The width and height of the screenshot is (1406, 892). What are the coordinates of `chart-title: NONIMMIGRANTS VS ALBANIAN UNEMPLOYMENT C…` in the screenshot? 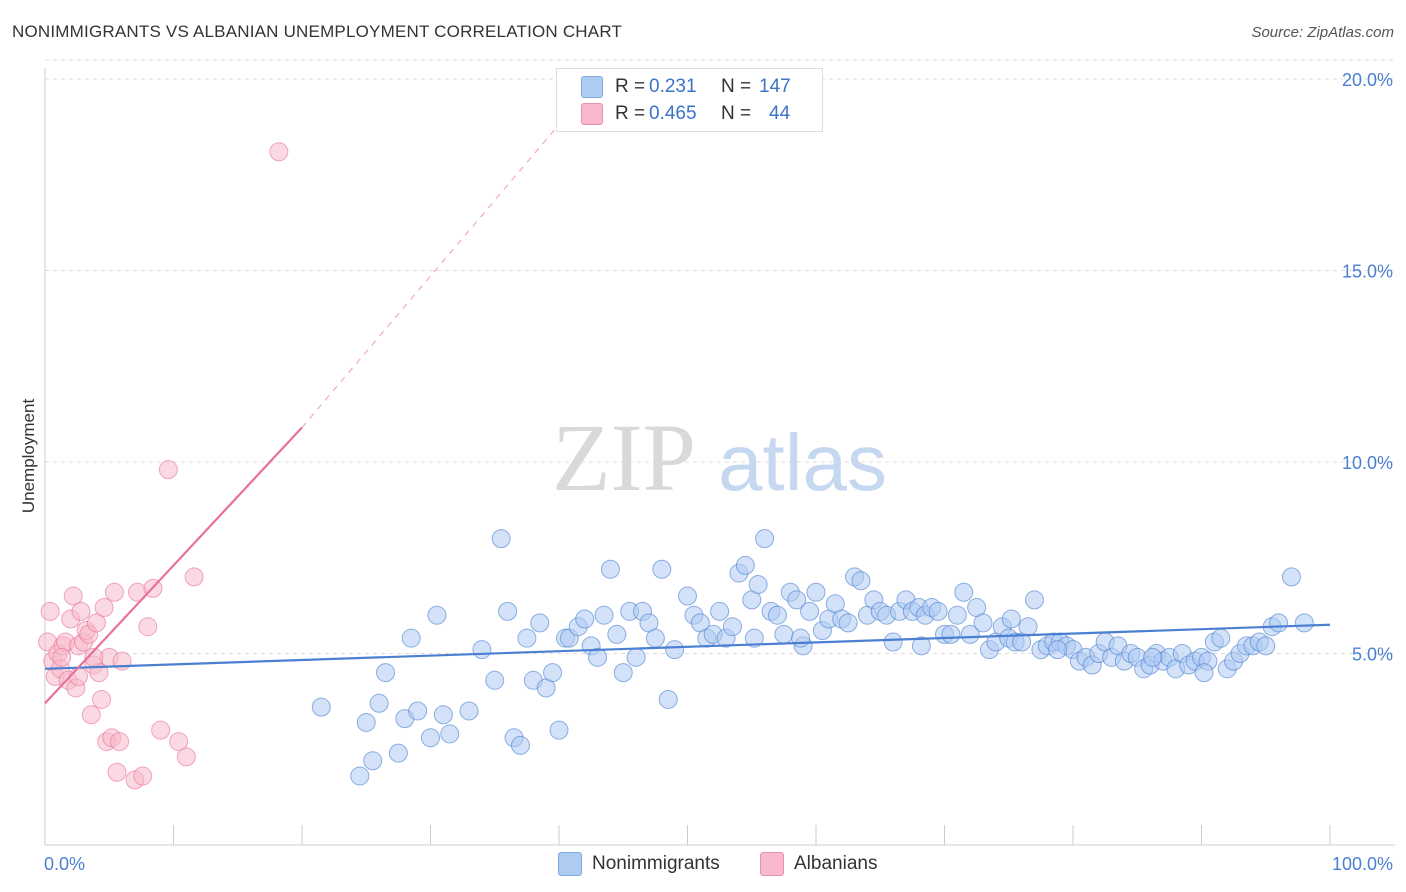 It's located at (317, 31).